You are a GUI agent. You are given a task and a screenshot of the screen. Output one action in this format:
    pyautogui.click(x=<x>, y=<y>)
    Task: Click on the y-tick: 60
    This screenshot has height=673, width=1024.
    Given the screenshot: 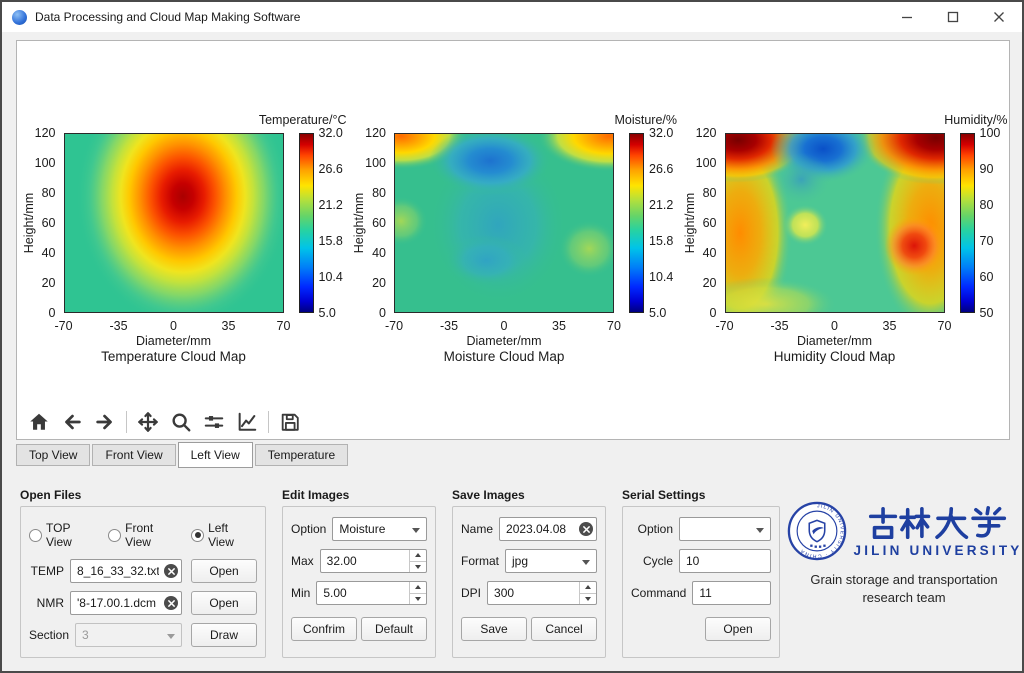 What is the action you would take?
    pyautogui.click(x=709, y=223)
    